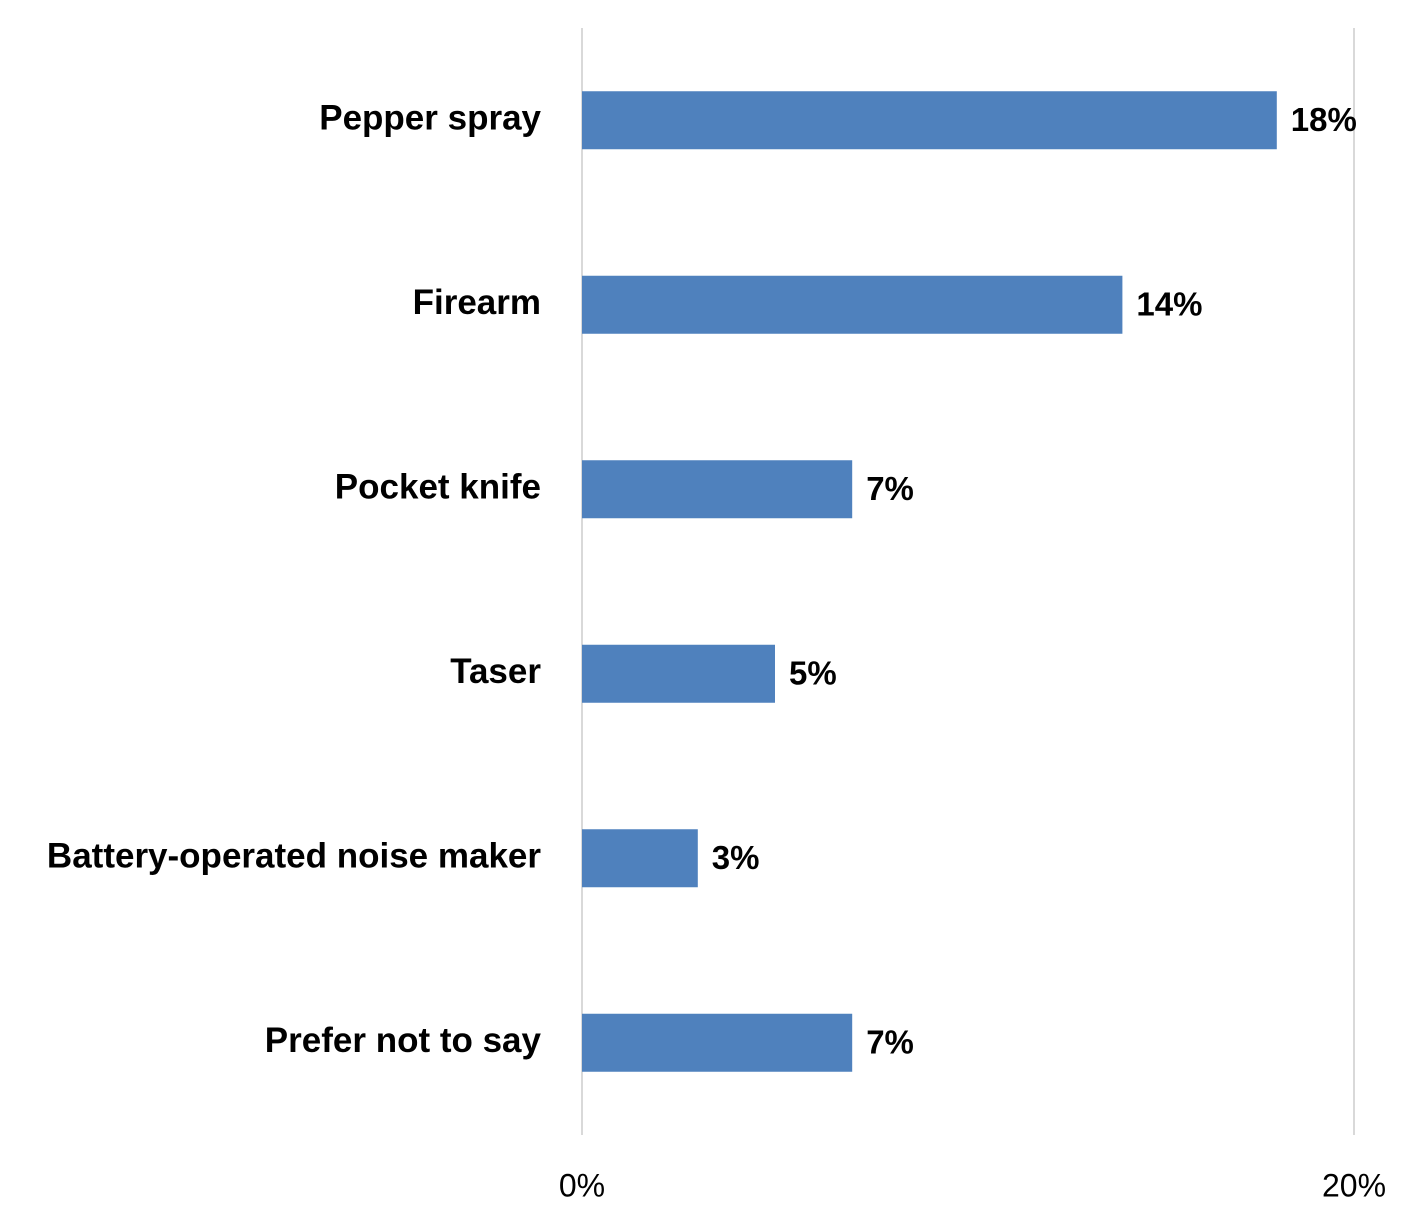 The height and width of the screenshot is (1220, 1416). I want to click on data-label: 18%, so click(1324, 119).